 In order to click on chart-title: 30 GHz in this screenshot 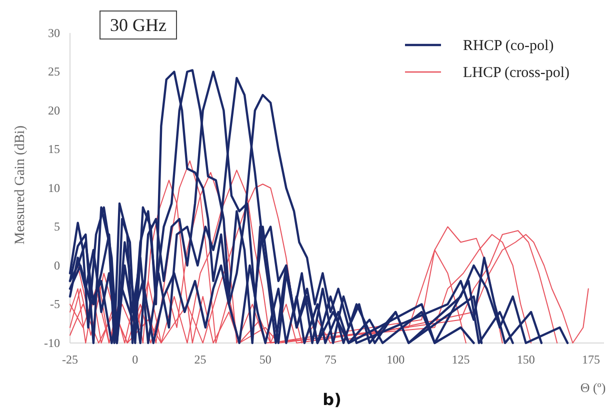, I will do `click(138, 25)`.